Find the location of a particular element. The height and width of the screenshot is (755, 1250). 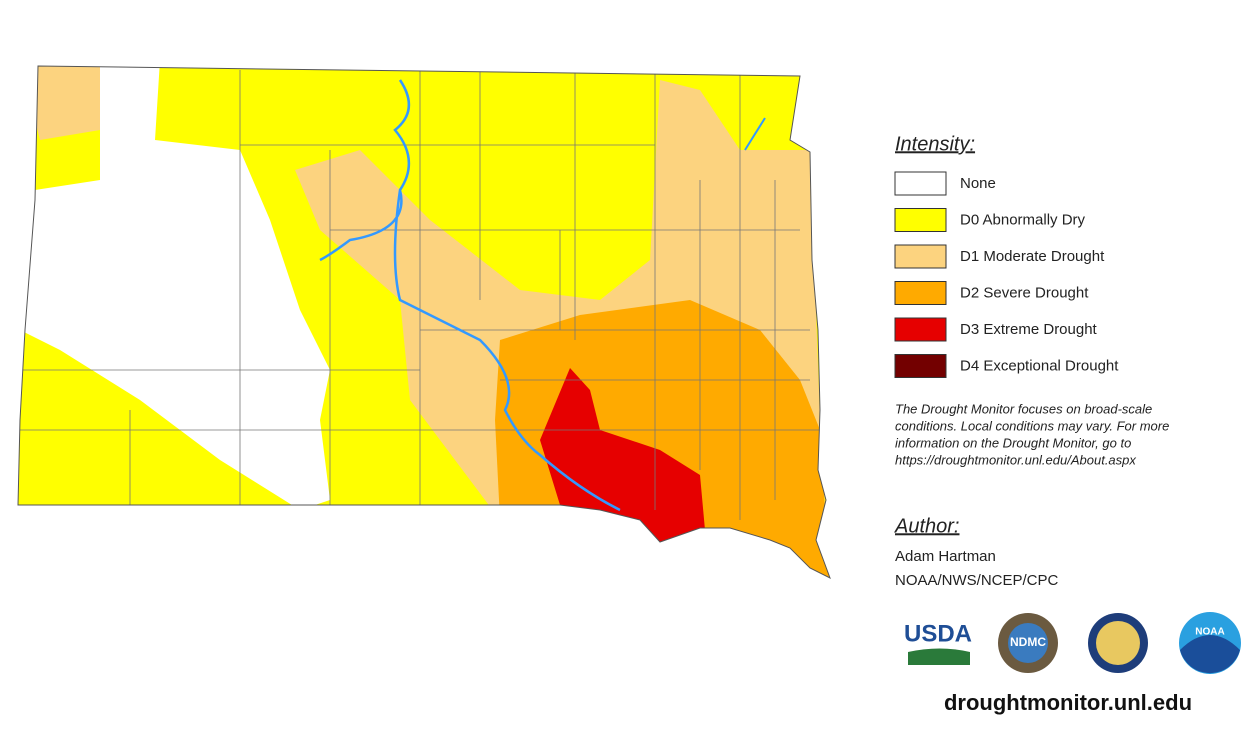

author-name: Adam Hartman is located at coordinates (945, 556).